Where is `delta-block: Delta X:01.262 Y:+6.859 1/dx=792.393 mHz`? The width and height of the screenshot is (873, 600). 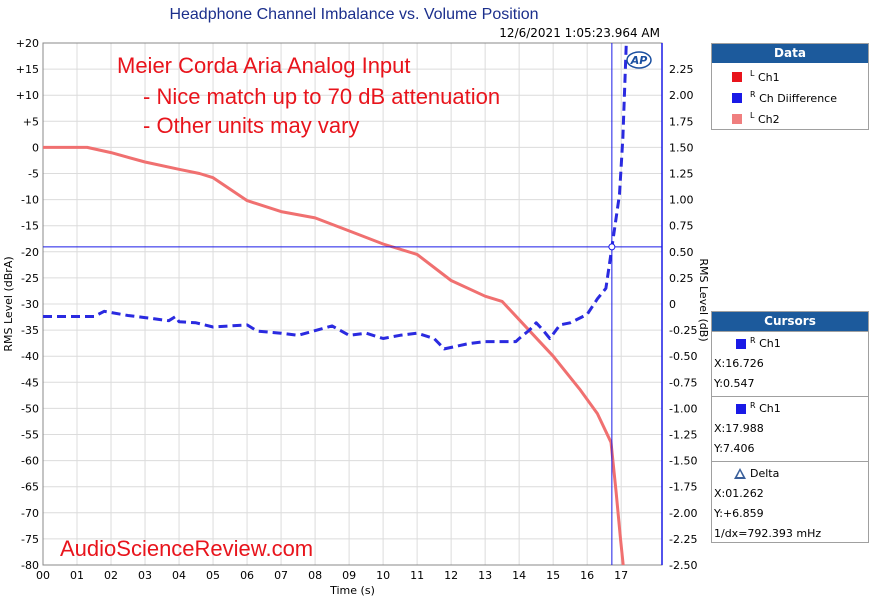 delta-block: Delta X:01.262 Y:+6.859 1/dx=792.393 mHz is located at coordinates (790, 503).